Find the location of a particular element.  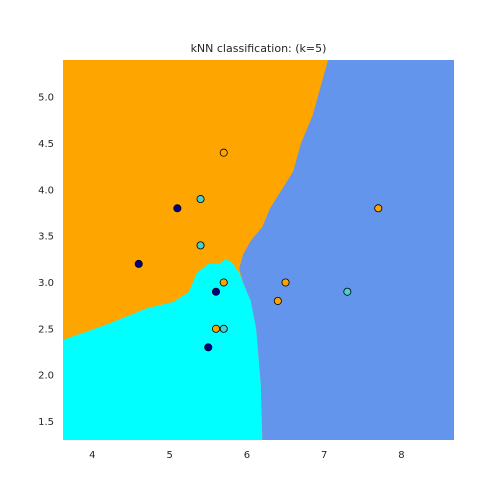

y-axis: 1.5 2.0 2.5 3.0 3.5 4.0 4.5 5.0 is located at coordinates (46, 260).